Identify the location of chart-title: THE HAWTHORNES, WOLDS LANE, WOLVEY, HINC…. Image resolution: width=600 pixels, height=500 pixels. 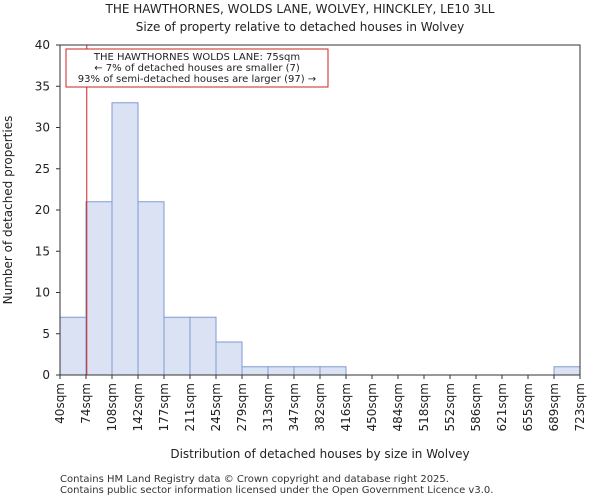
(300, 9).